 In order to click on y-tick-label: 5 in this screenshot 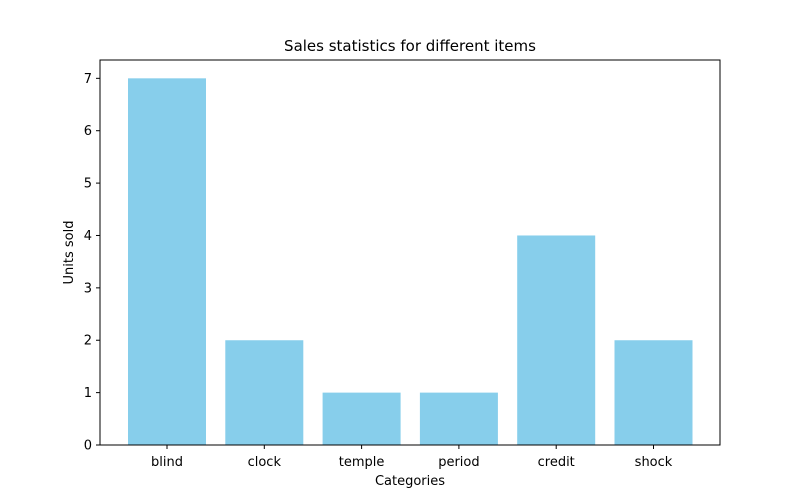, I will do `click(88, 184)`.